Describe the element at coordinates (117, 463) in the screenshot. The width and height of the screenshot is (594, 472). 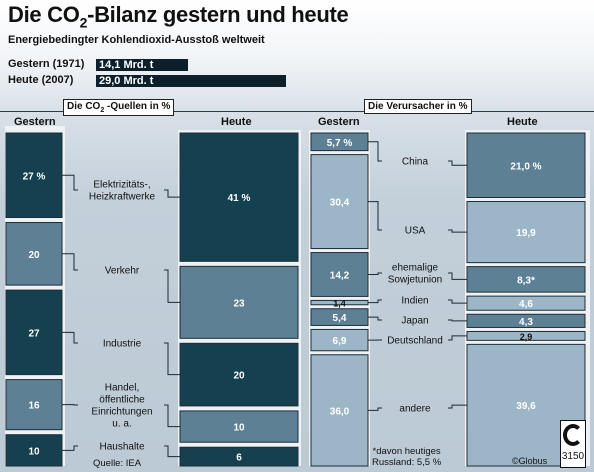
I see `source-note: Quelle: IEA` at that location.